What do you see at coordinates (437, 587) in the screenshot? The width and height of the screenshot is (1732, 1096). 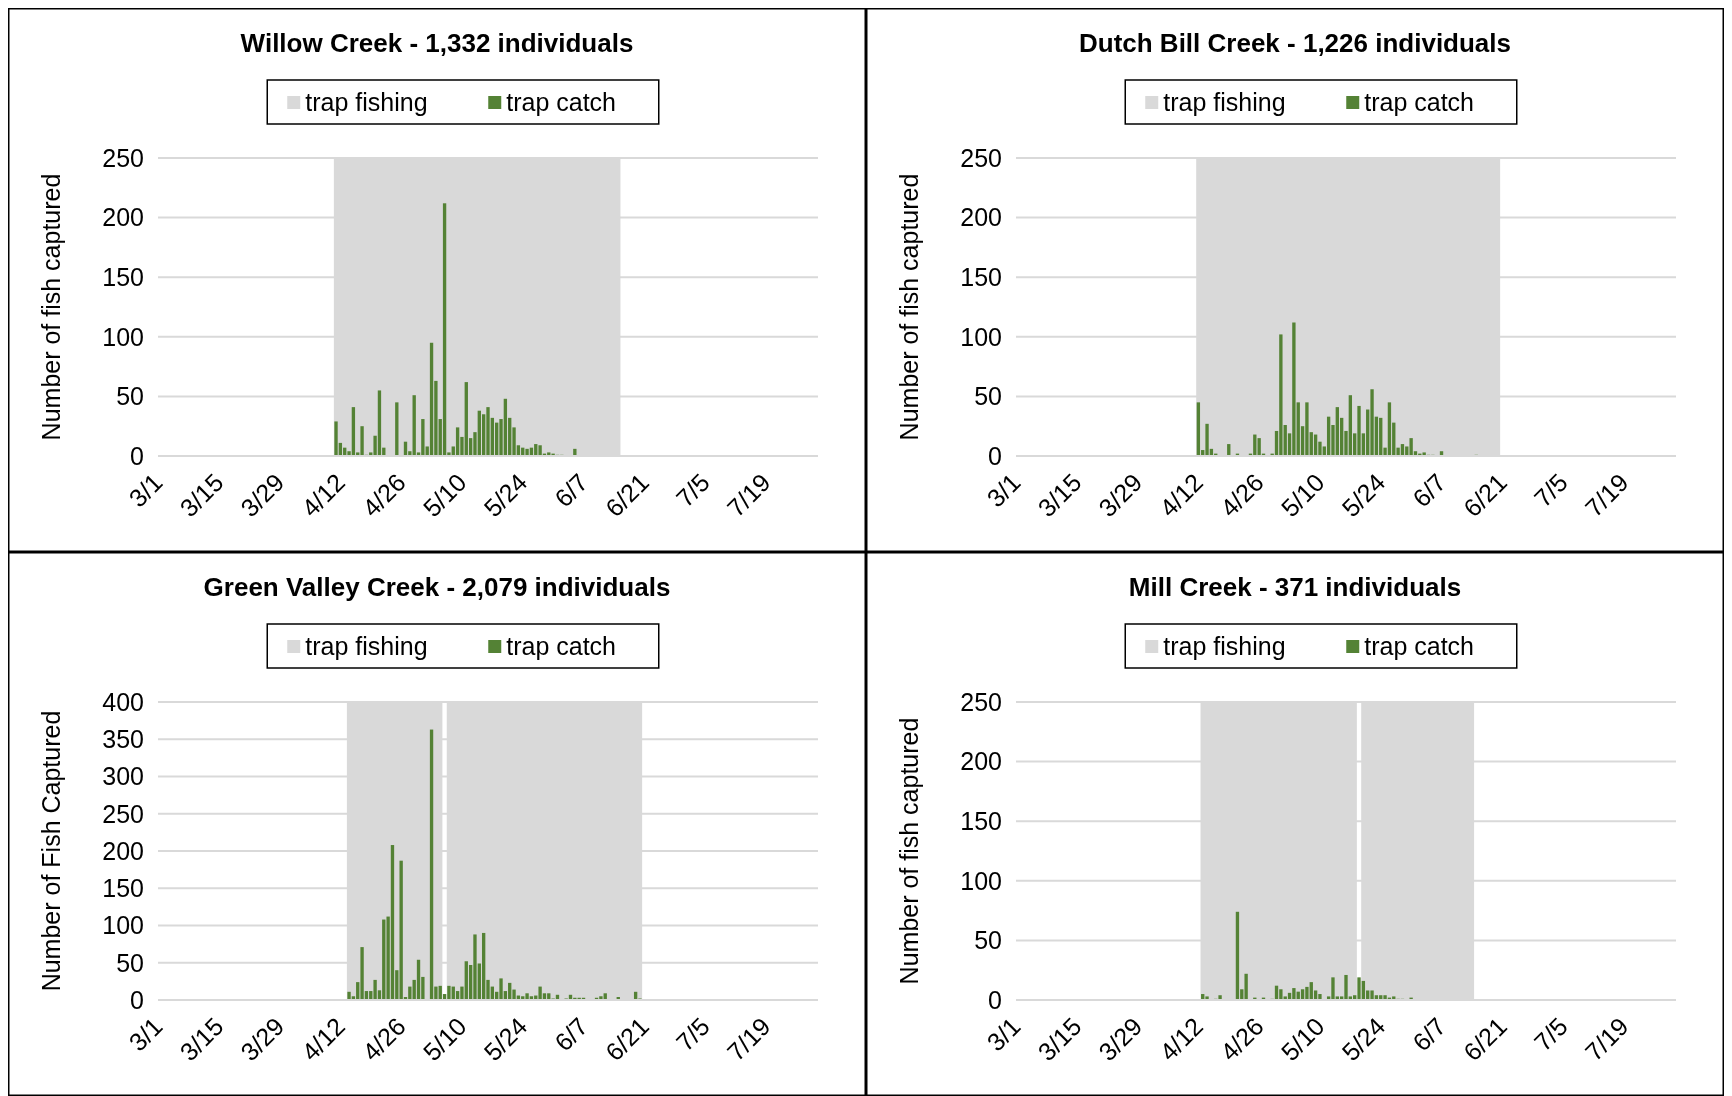 I see `chart-title: Green Valley Creek - 2,079 individuals` at bounding box center [437, 587].